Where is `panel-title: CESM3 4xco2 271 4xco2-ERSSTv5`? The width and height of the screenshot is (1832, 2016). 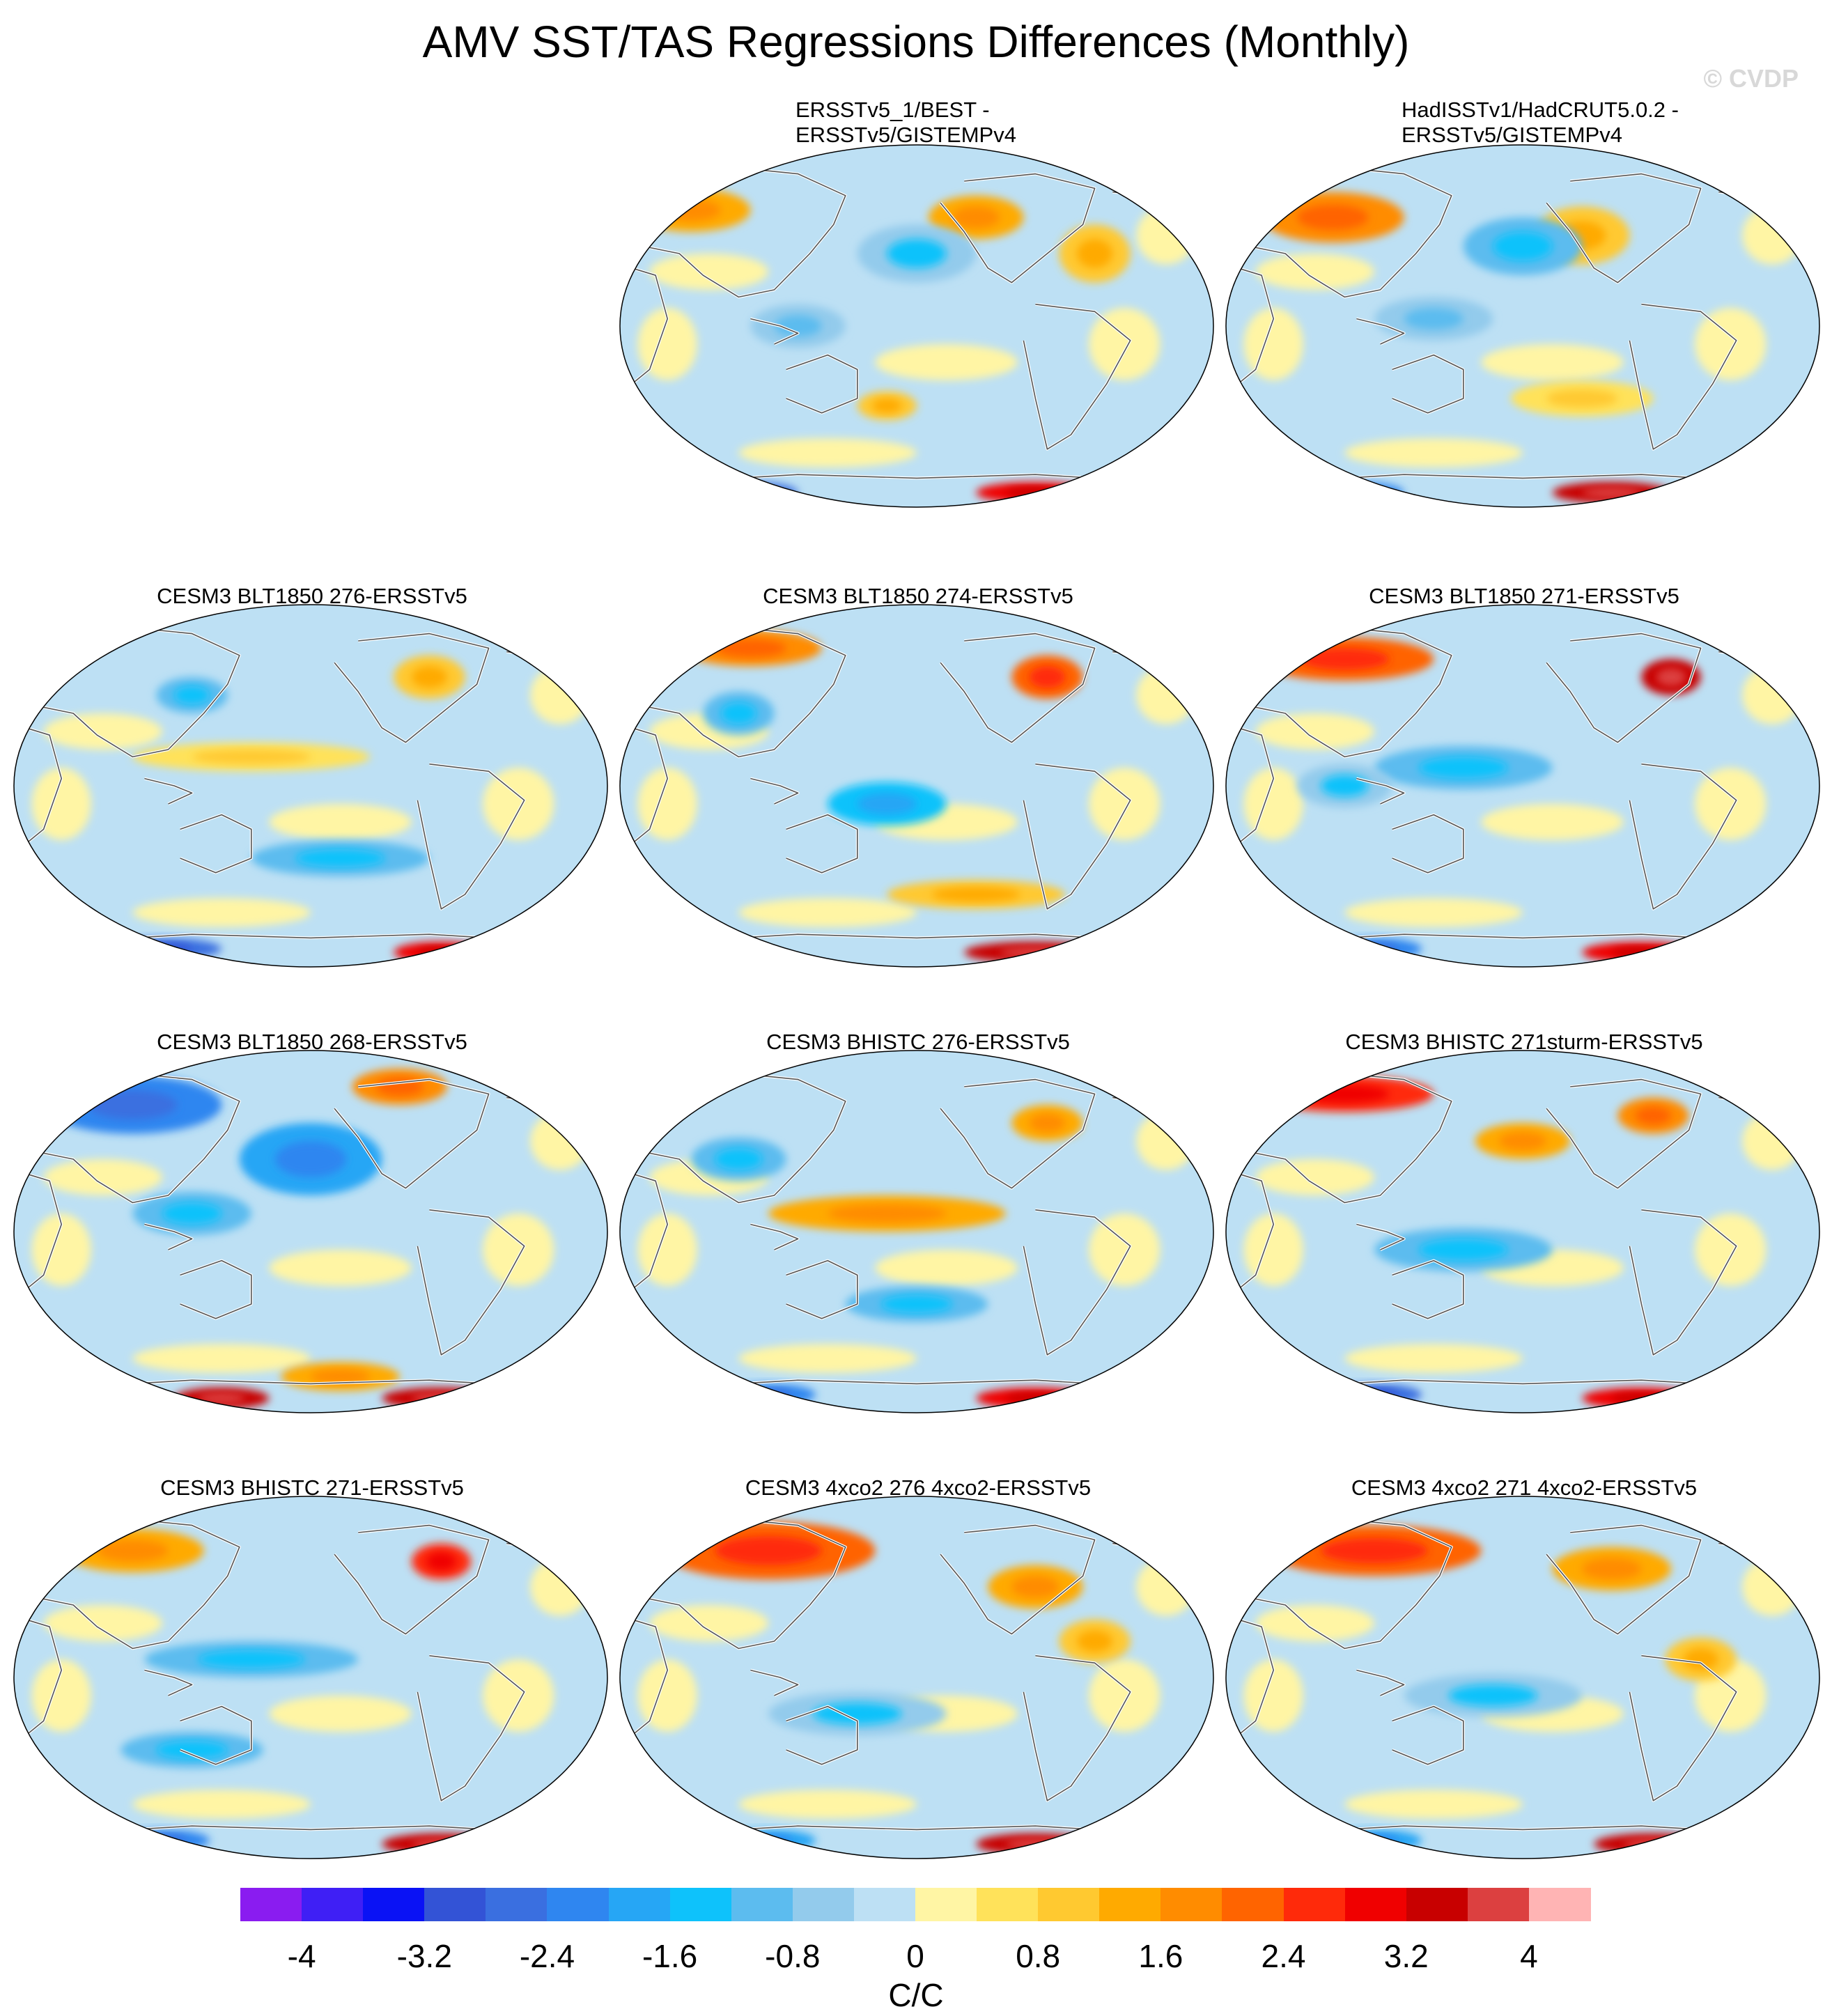
panel-title: CESM3 4xco2 271 4xco2-ERSSTv5 is located at coordinates (1524, 1488).